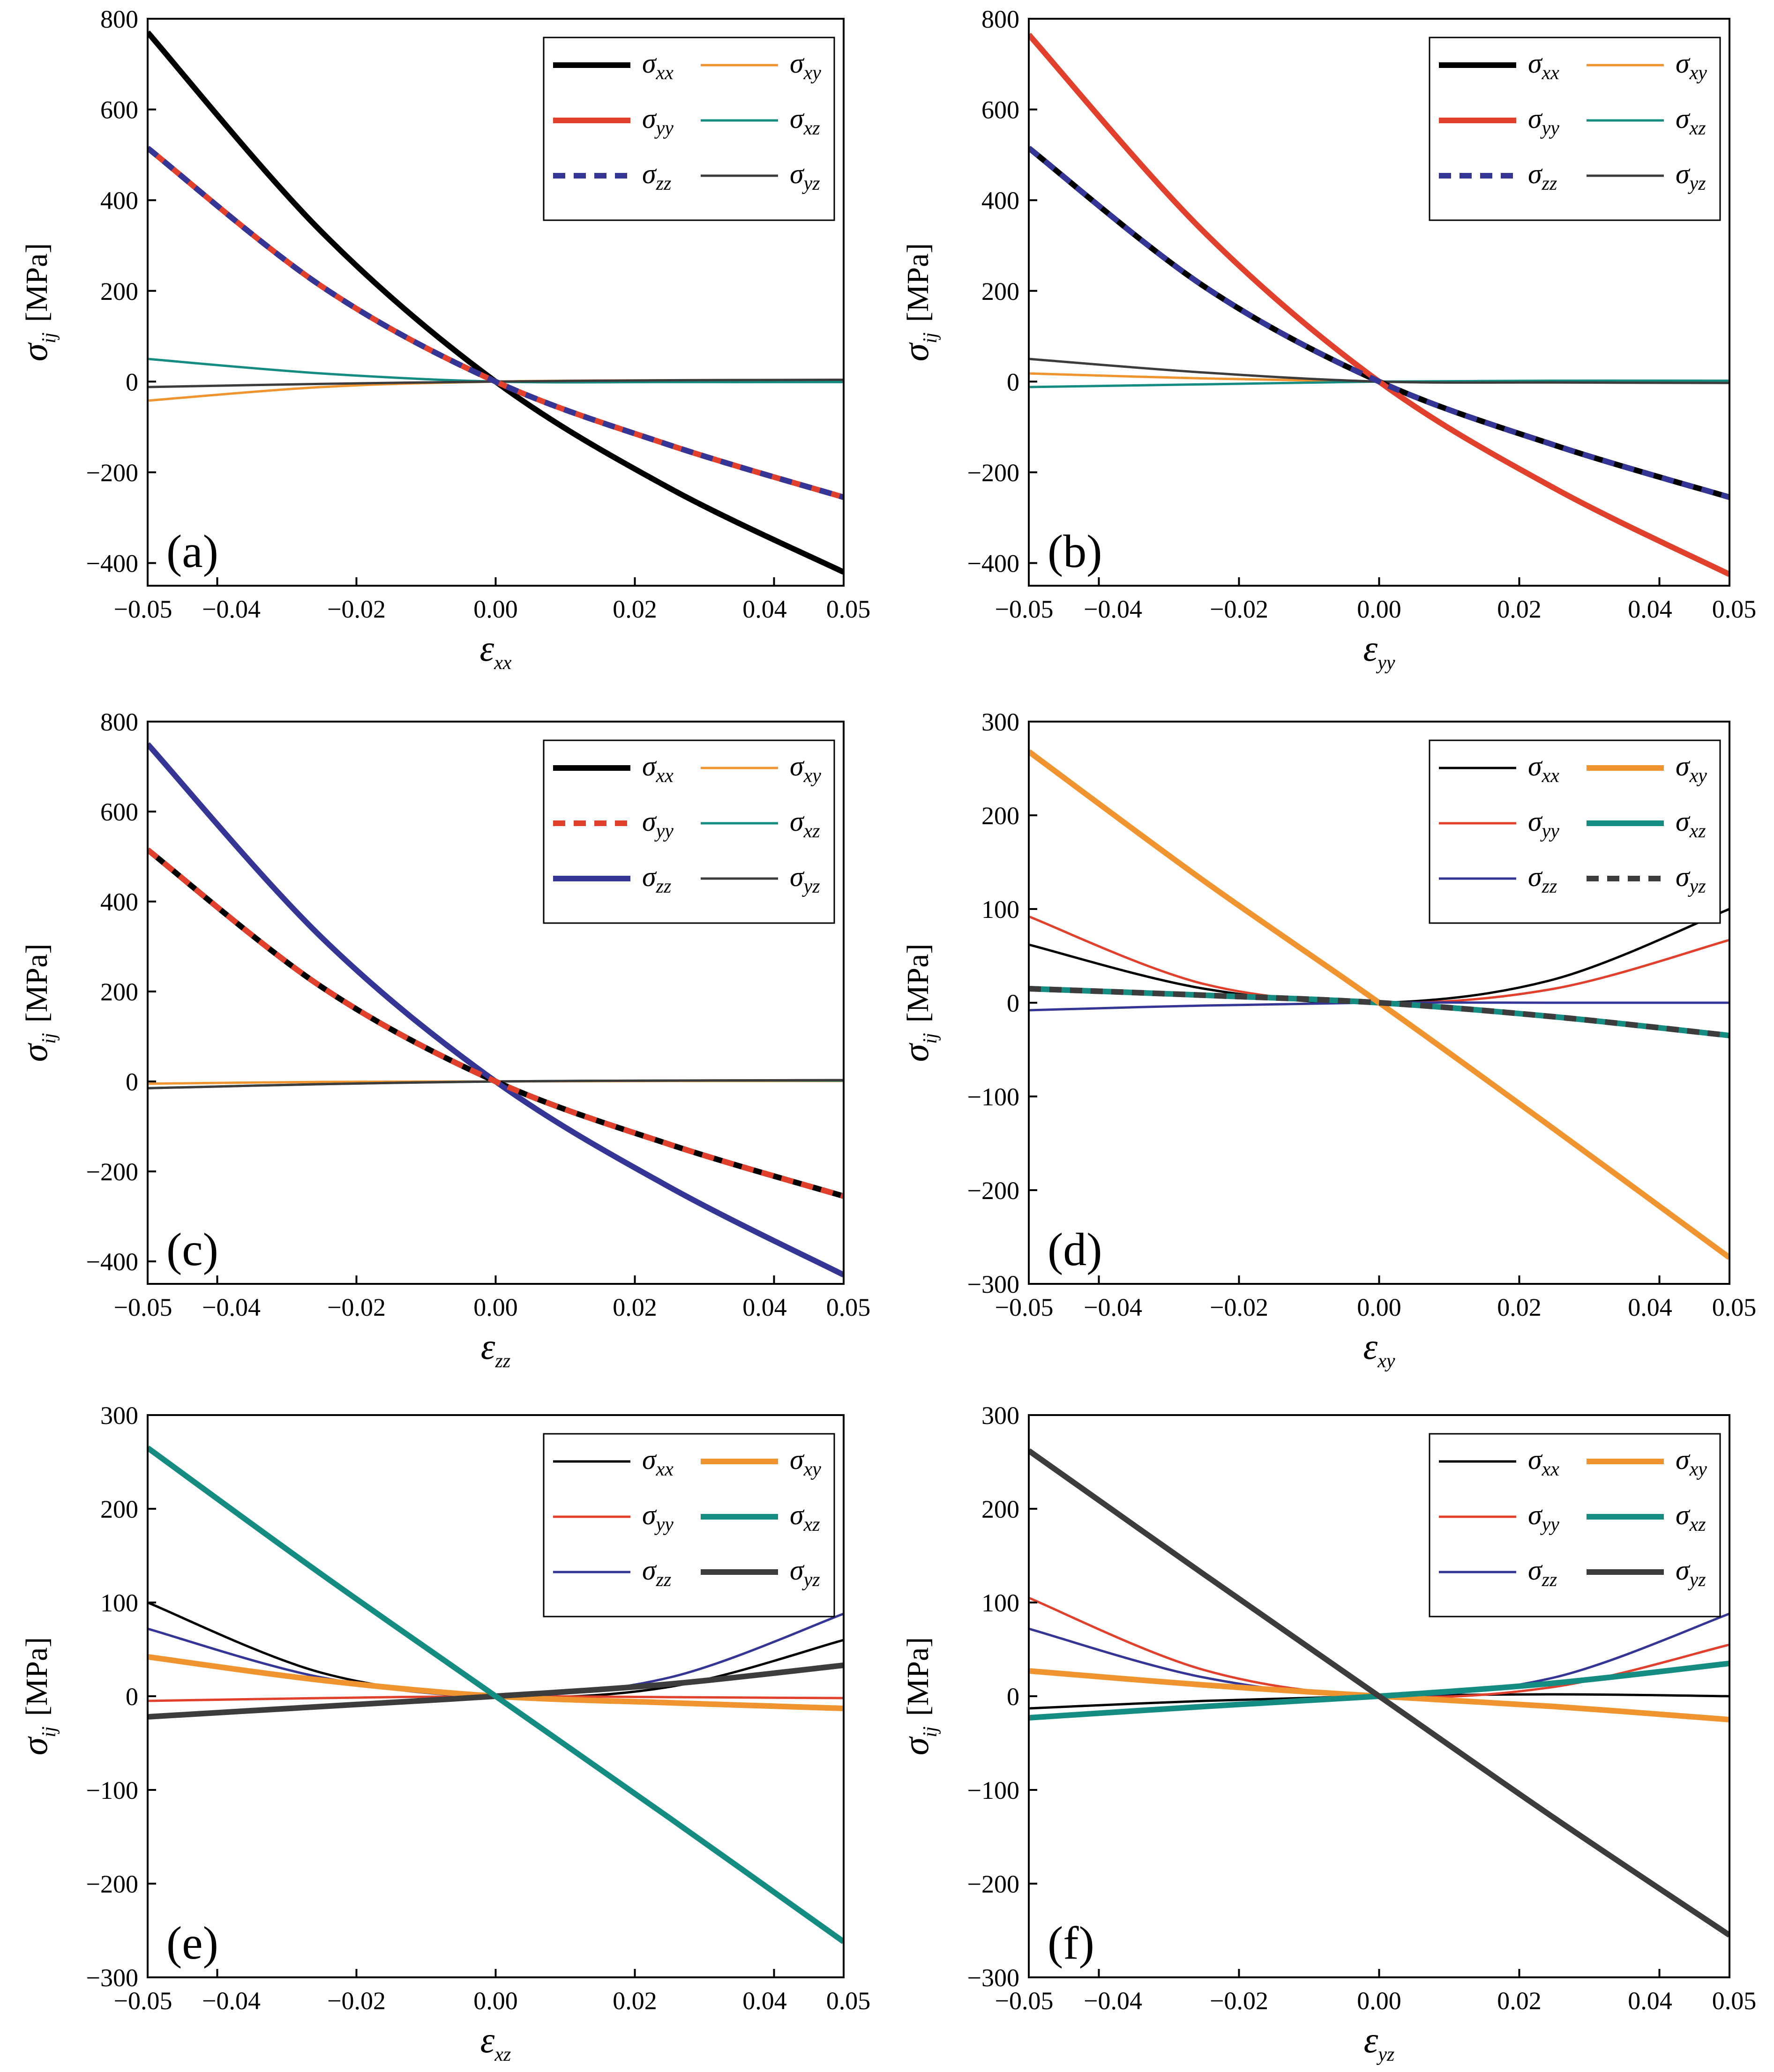 This screenshot has width=1774, height=2072. Describe the element at coordinates (805, 879) in the screenshot. I see `legend-label-yz: σyz` at that location.